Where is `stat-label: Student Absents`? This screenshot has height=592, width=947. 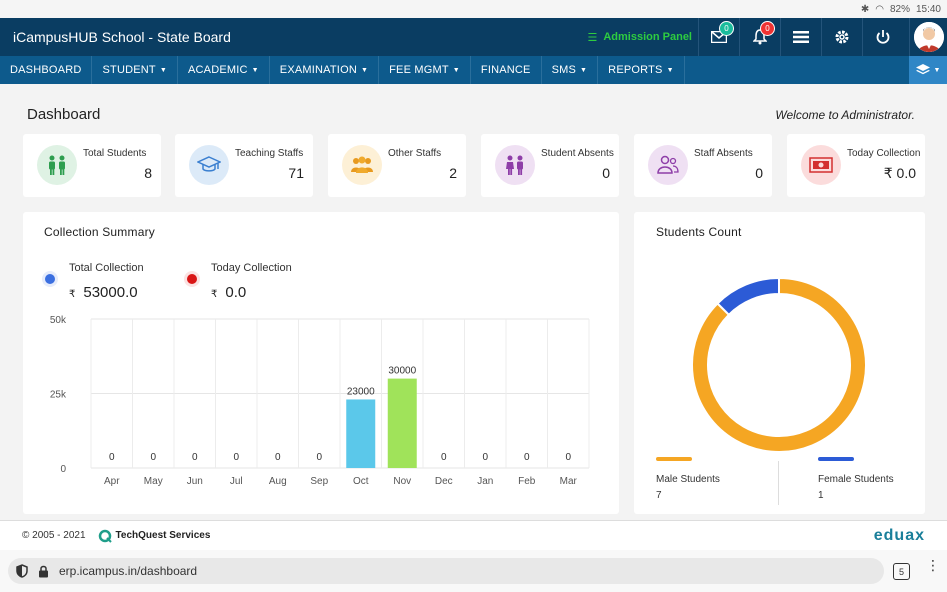
stat-label: Student Absents is located at coordinates (577, 153).